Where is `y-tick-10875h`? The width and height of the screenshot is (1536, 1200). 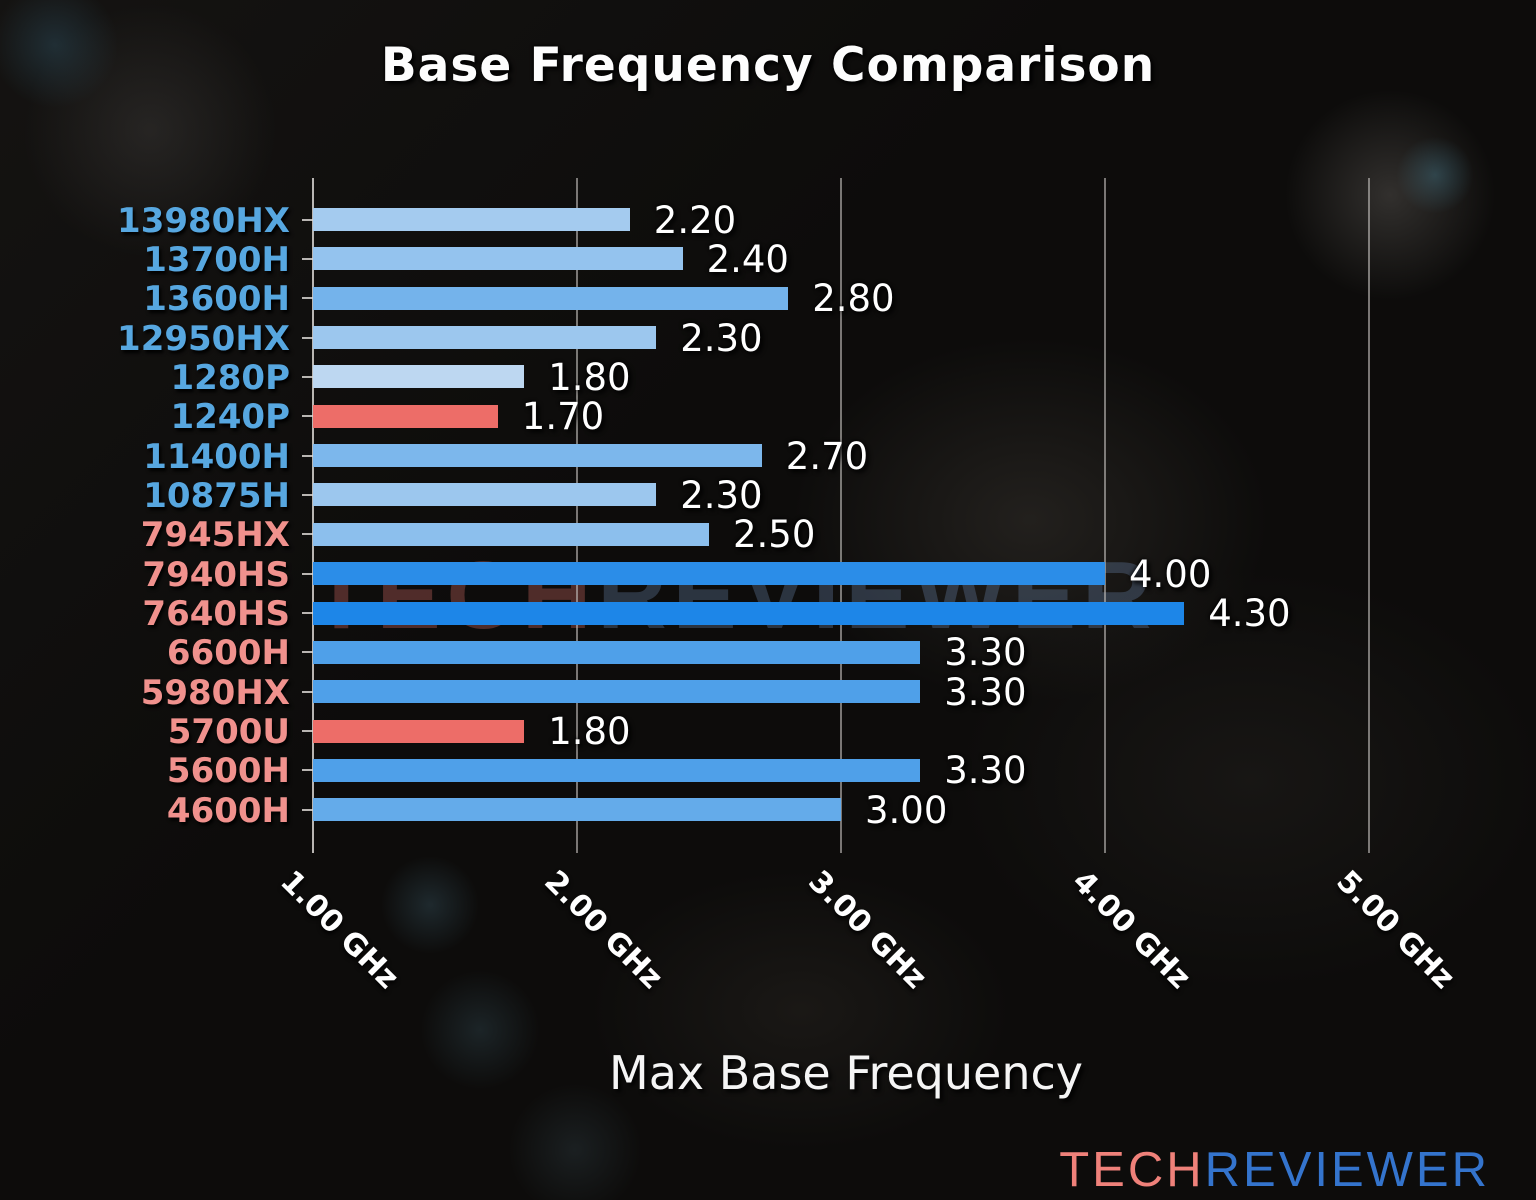
y-tick-10875h is located at coordinates (307, 494).